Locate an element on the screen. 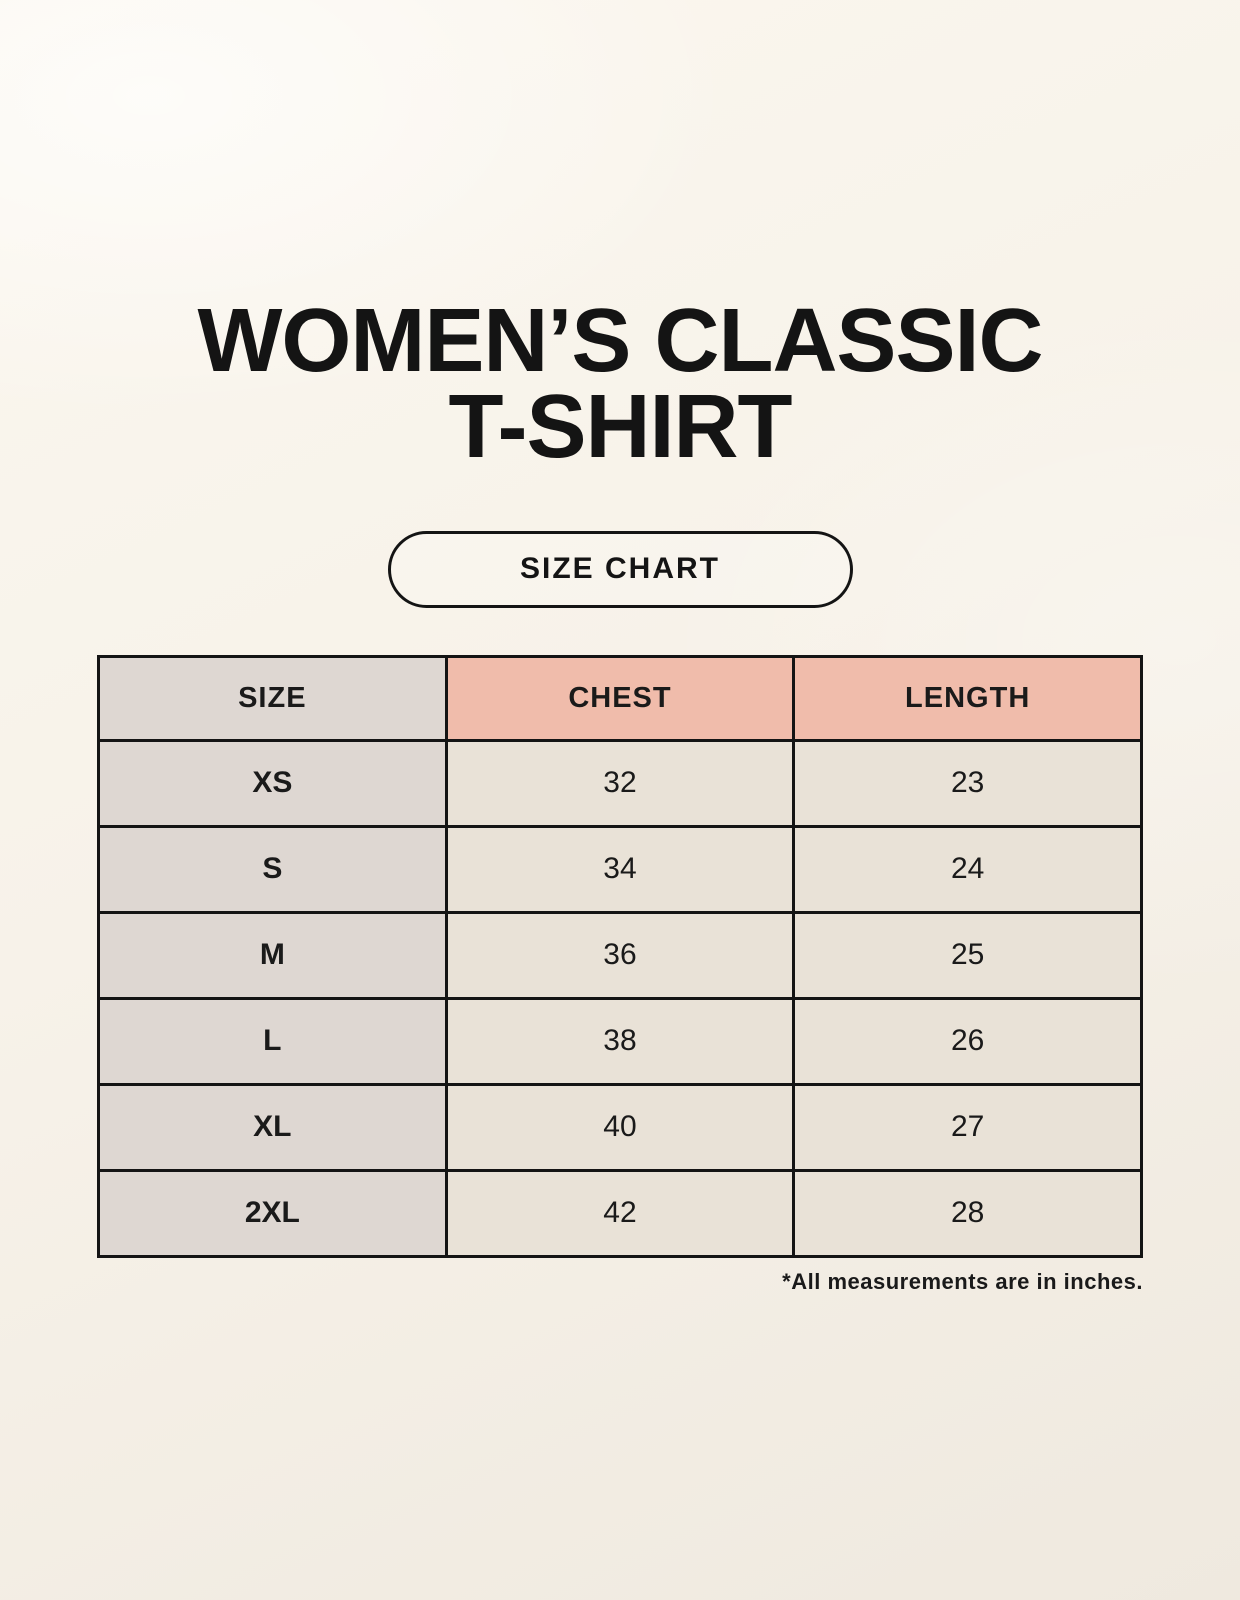 This screenshot has width=1240, height=1600. length-cell: 27 is located at coordinates (967, 1127).